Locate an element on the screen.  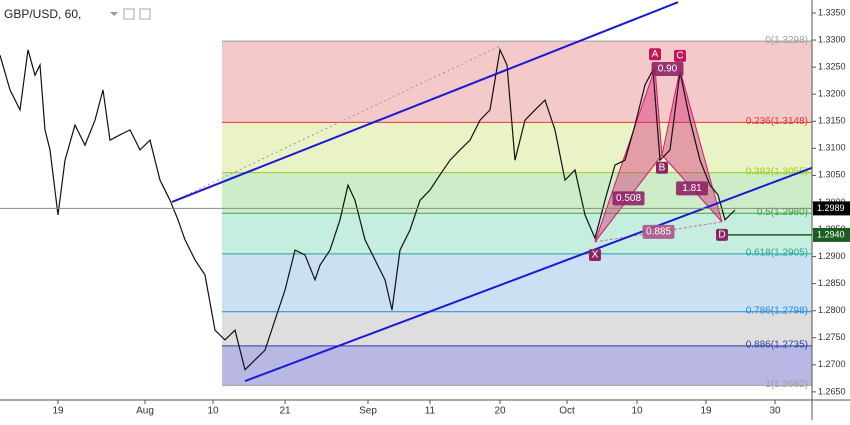
y-tick-label: 1.3100 is located at coordinates (832, 148).